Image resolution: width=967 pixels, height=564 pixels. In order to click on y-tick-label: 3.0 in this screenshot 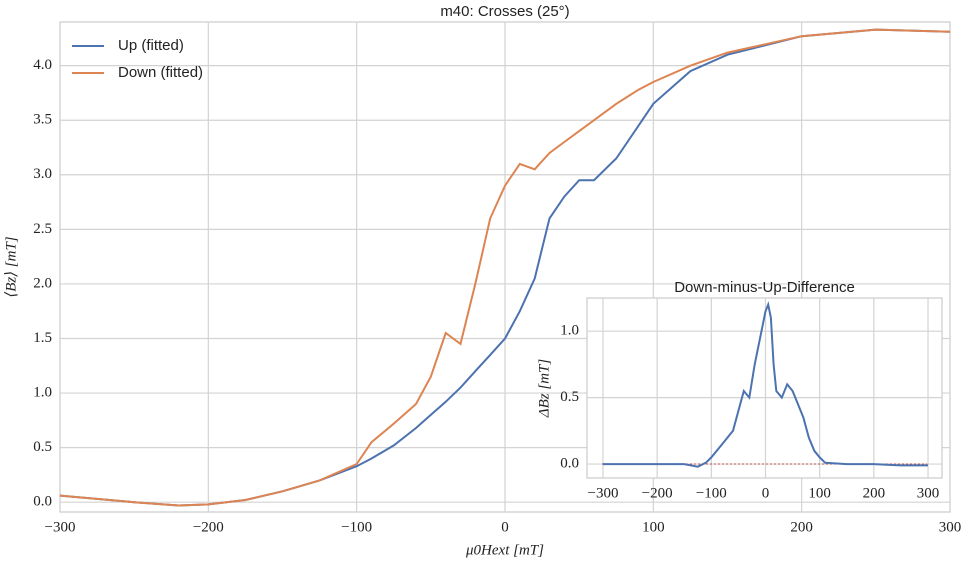, I will do `click(42, 174)`.